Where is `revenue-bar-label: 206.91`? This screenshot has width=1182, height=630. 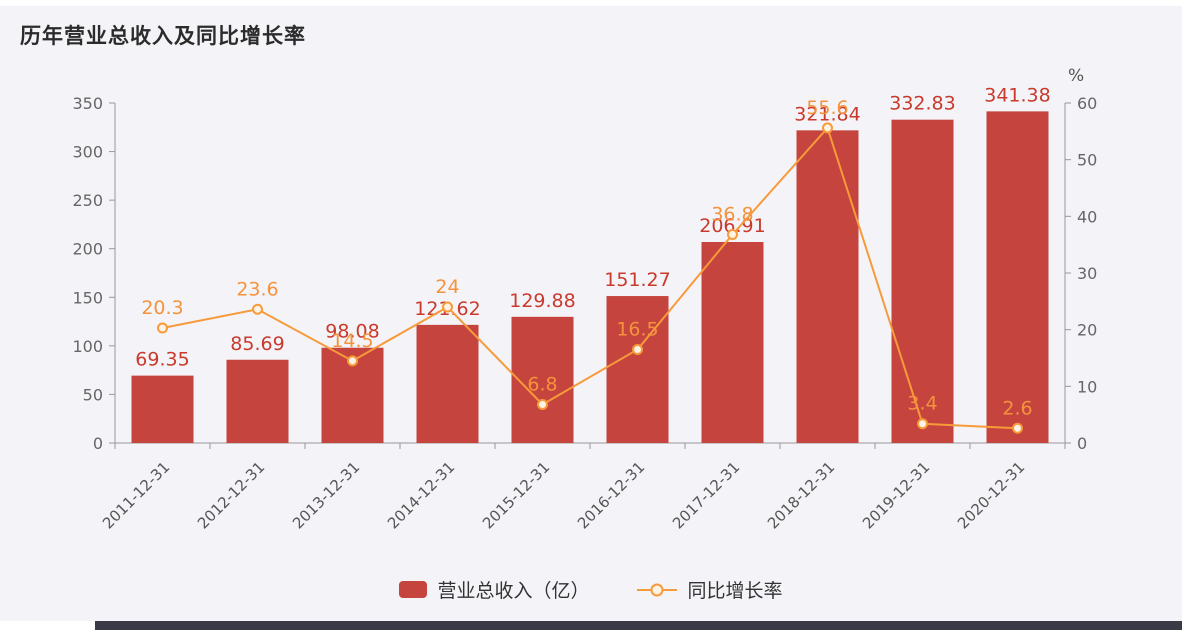 revenue-bar-label: 206.91 is located at coordinates (732, 226).